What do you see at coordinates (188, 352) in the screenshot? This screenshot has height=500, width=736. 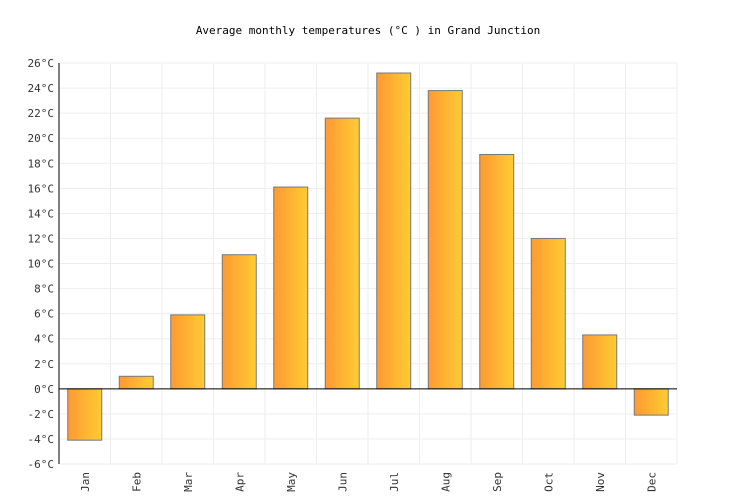 I see `bar-mar` at bounding box center [188, 352].